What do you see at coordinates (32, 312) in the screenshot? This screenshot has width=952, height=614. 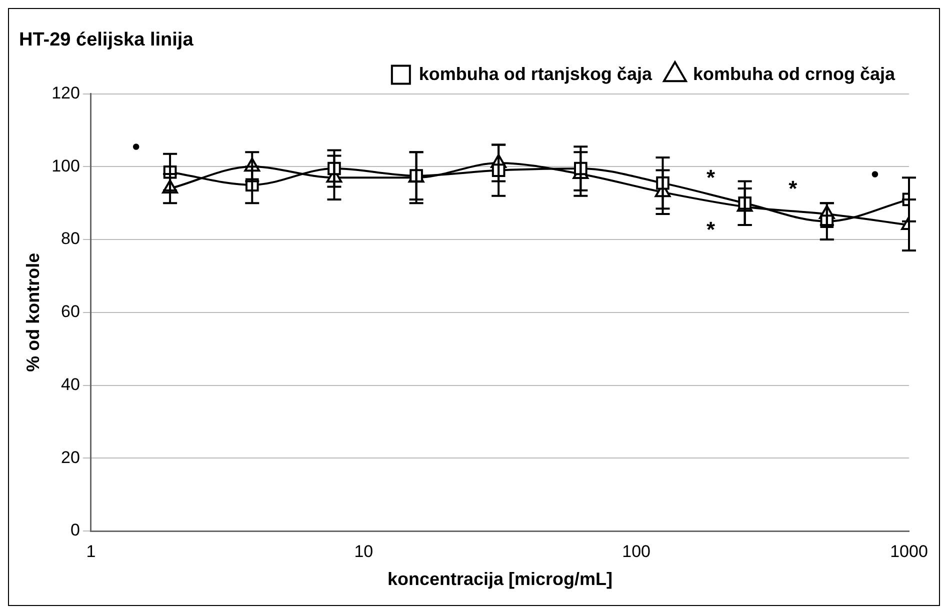 I see `y-axis-title: % od kontrole` at bounding box center [32, 312].